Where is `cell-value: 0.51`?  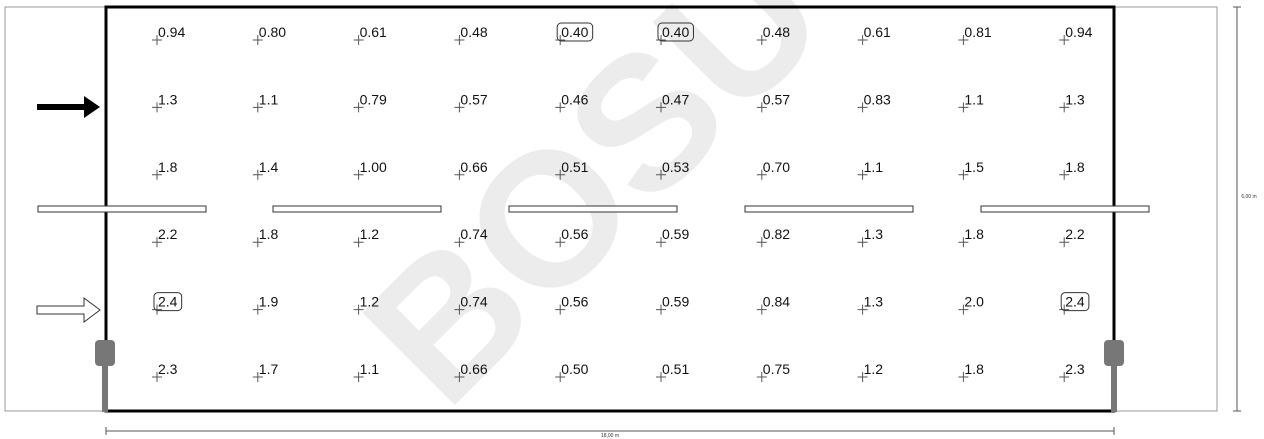 cell-value: 0.51 is located at coordinates (675, 369).